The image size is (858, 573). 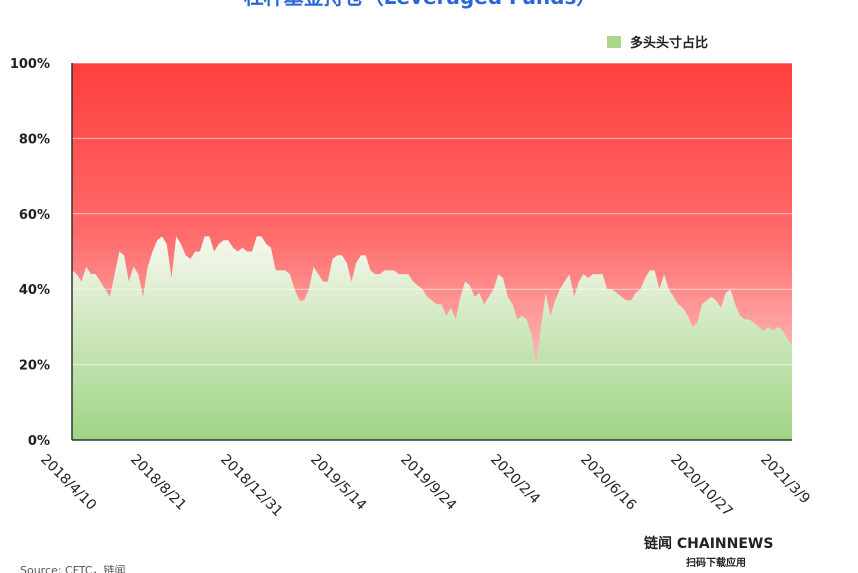 What do you see at coordinates (420, 4) in the screenshot?
I see `chart-title: 杠杆基金持仓（Leveraged Funds）` at bounding box center [420, 4].